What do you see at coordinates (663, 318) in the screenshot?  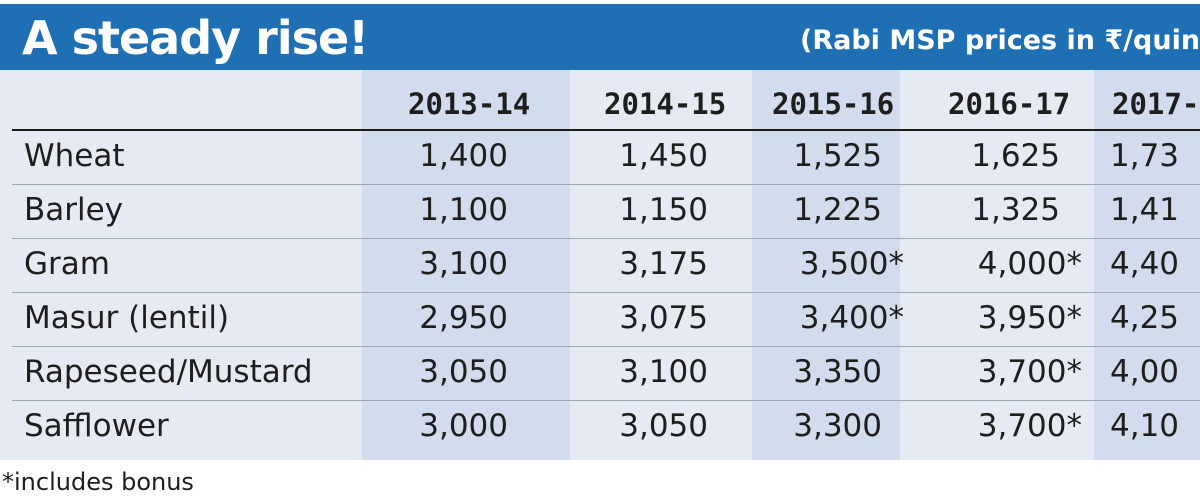 I see `table-cell: 3,075` at bounding box center [663, 318].